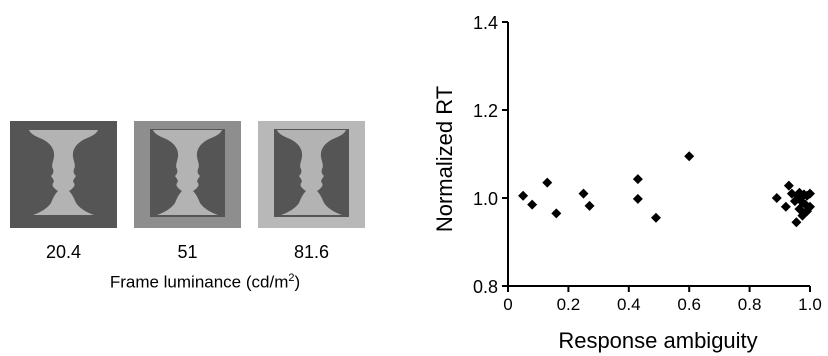  I want to click on luminance-label-1: 20.4, so click(63, 252).